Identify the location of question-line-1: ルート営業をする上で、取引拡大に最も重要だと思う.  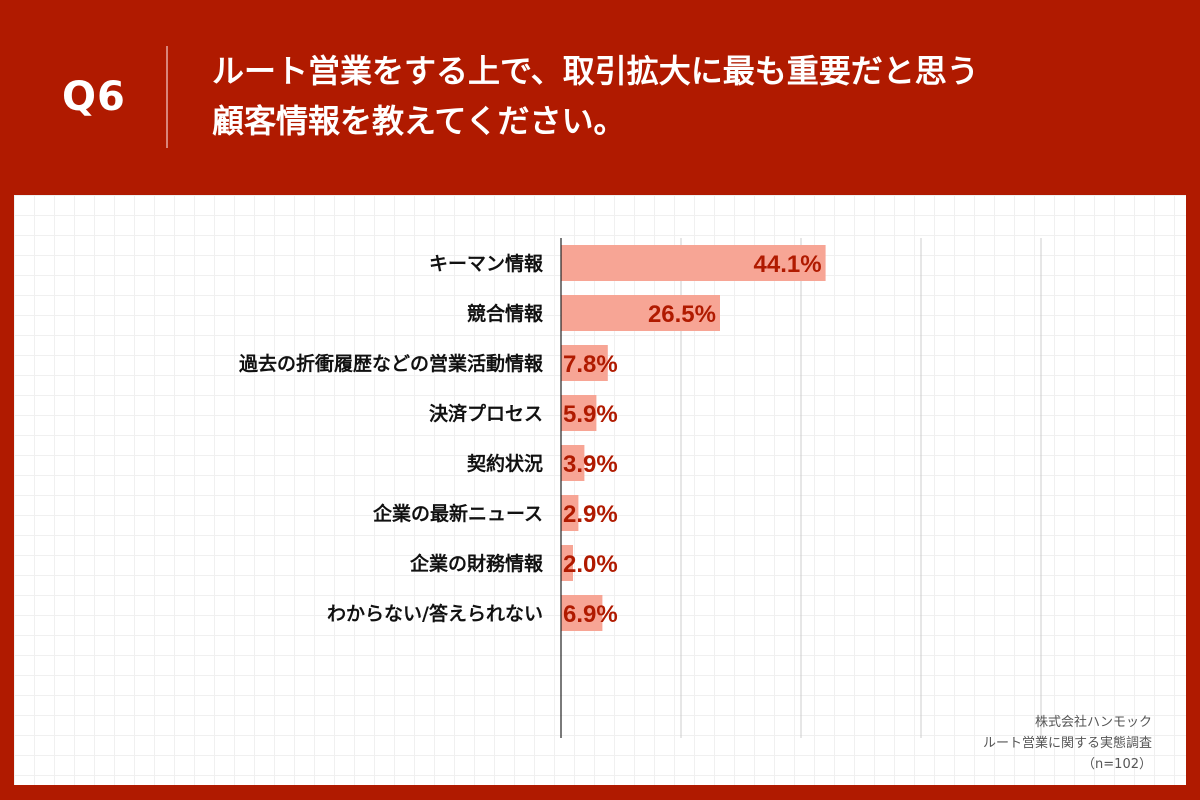
(595, 71).